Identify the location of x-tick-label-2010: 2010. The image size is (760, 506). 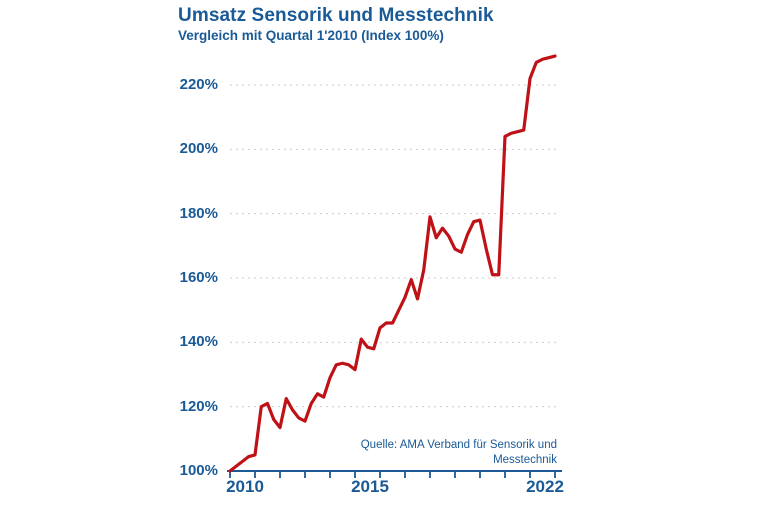
(245, 486).